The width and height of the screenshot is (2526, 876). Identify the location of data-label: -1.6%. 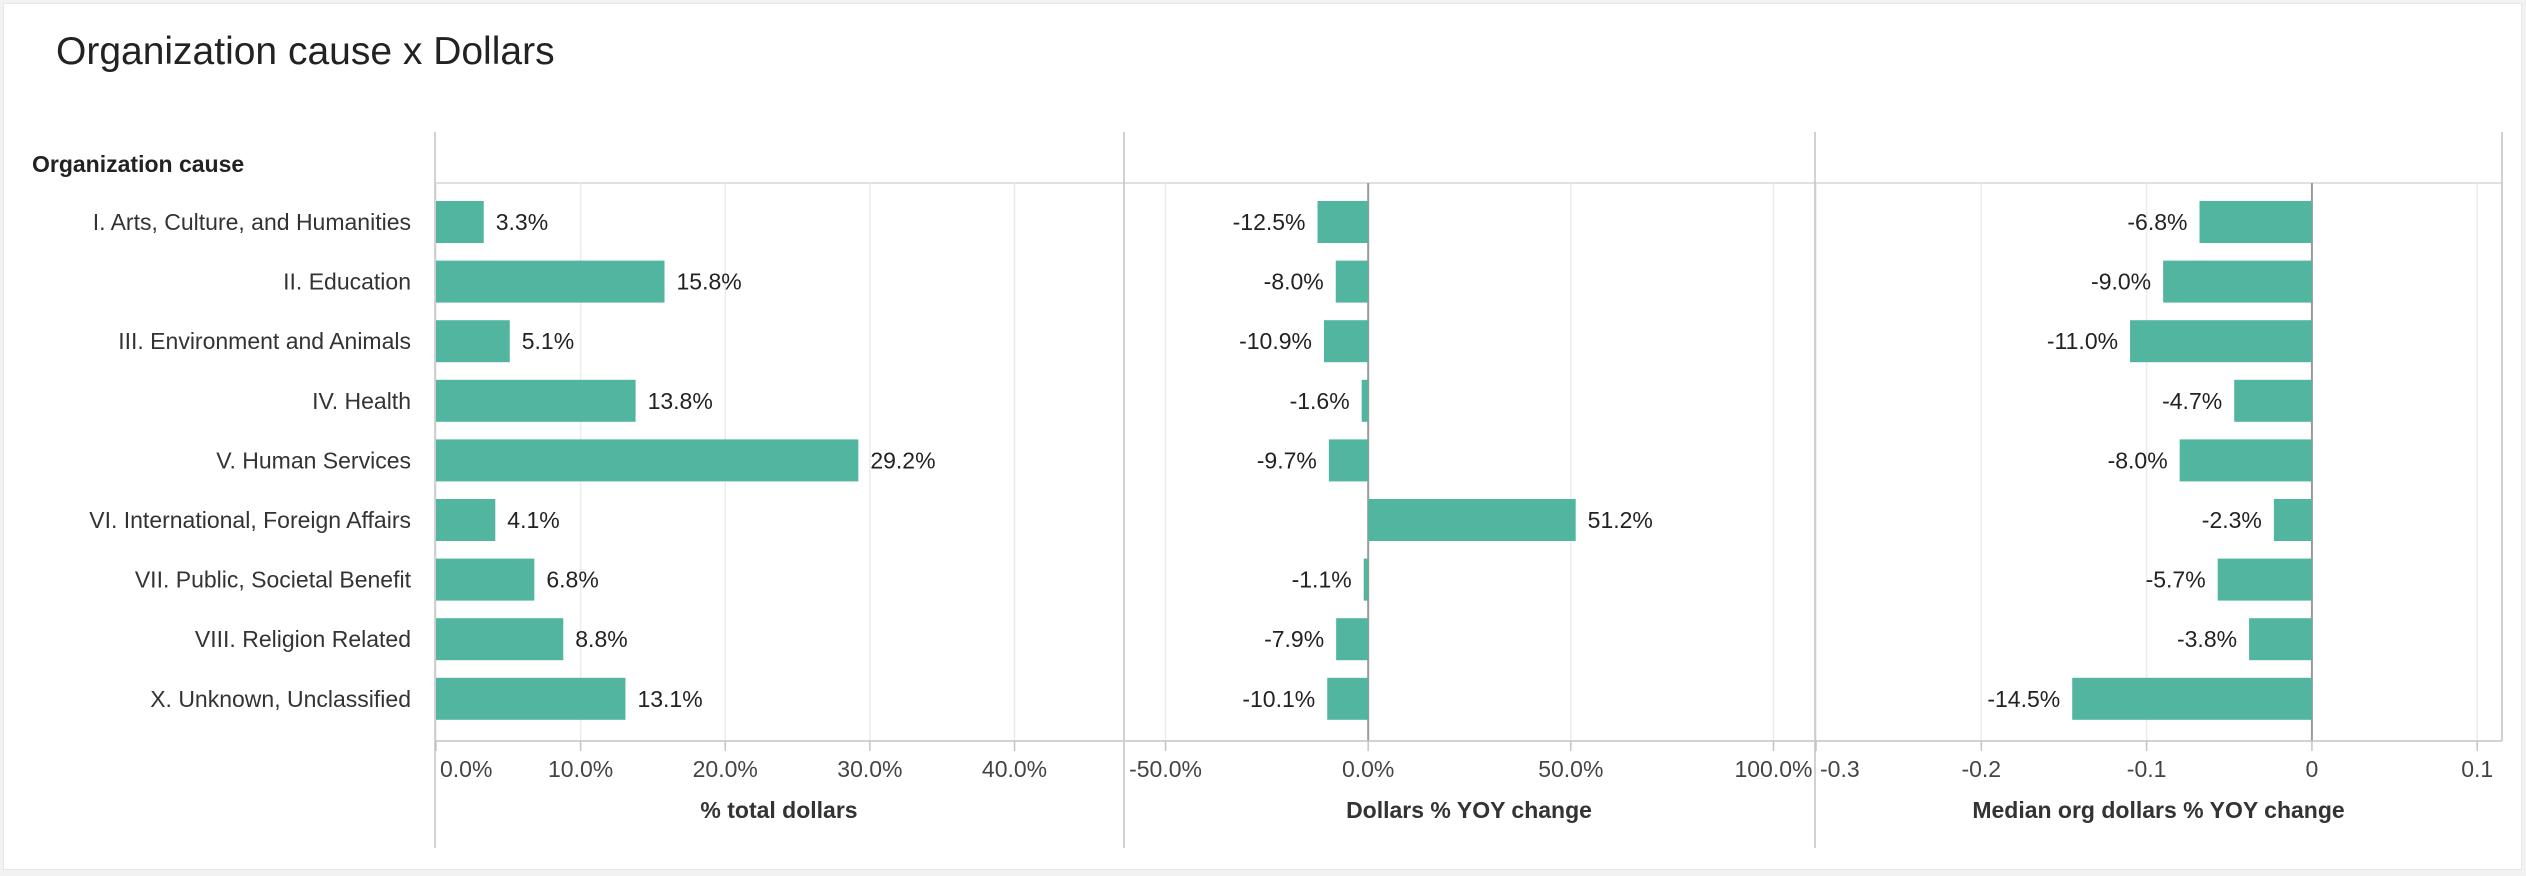
(1320, 401).